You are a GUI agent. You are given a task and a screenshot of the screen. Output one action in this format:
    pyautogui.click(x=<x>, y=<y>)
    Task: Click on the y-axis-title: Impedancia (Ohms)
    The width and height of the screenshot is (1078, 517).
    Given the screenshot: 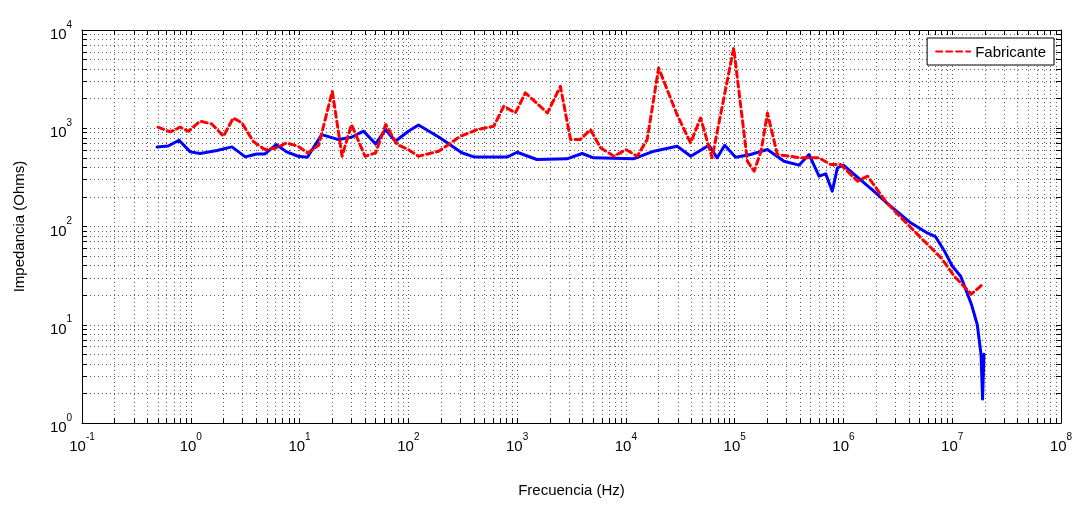 What is the action you would take?
    pyautogui.click(x=18, y=226)
    